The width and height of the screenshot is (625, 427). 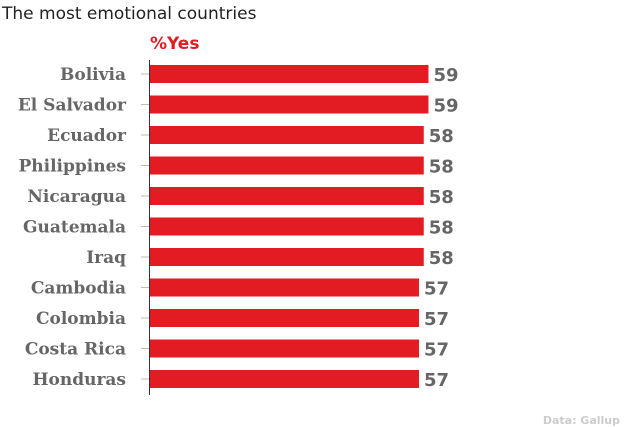 What do you see at coordinates (87, 136) in the screenshot?
I see `category-label: Ecuador` at bounding box center [87, 136].